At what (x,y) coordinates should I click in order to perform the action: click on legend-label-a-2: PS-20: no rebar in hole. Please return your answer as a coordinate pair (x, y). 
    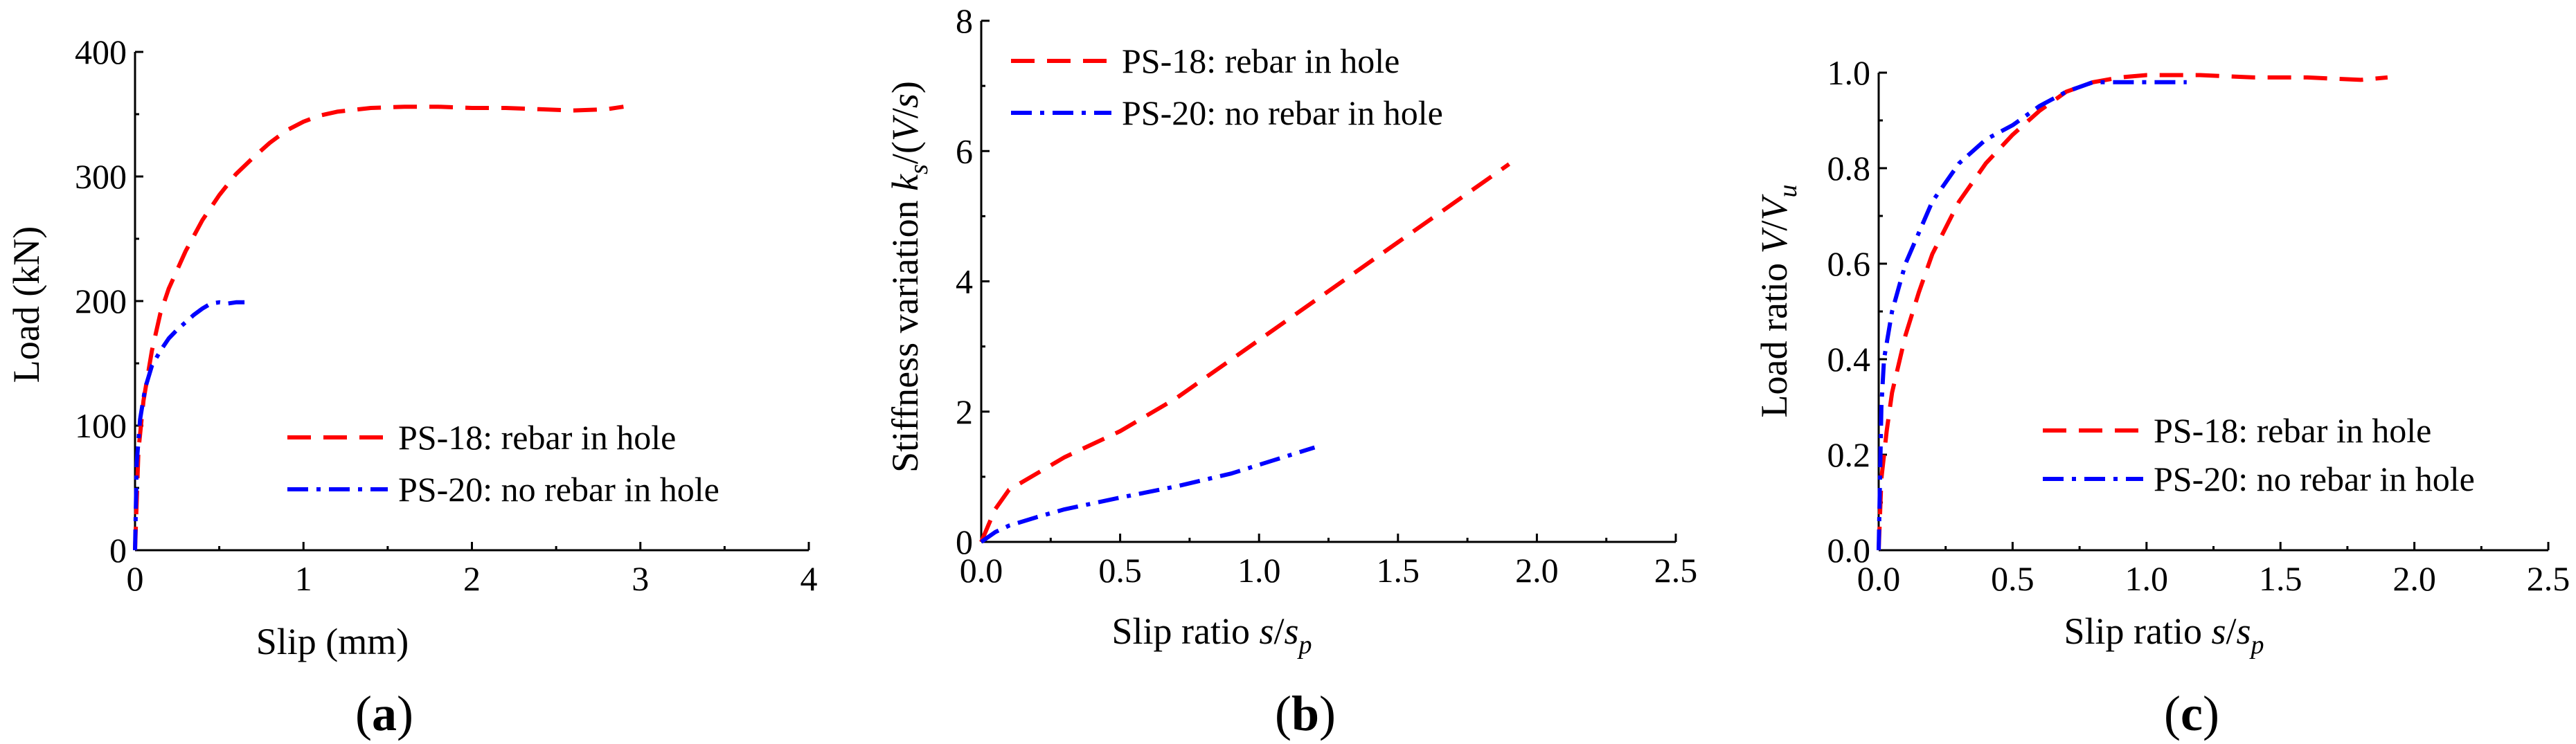
    Looking at the image, I should click on (558, 489).